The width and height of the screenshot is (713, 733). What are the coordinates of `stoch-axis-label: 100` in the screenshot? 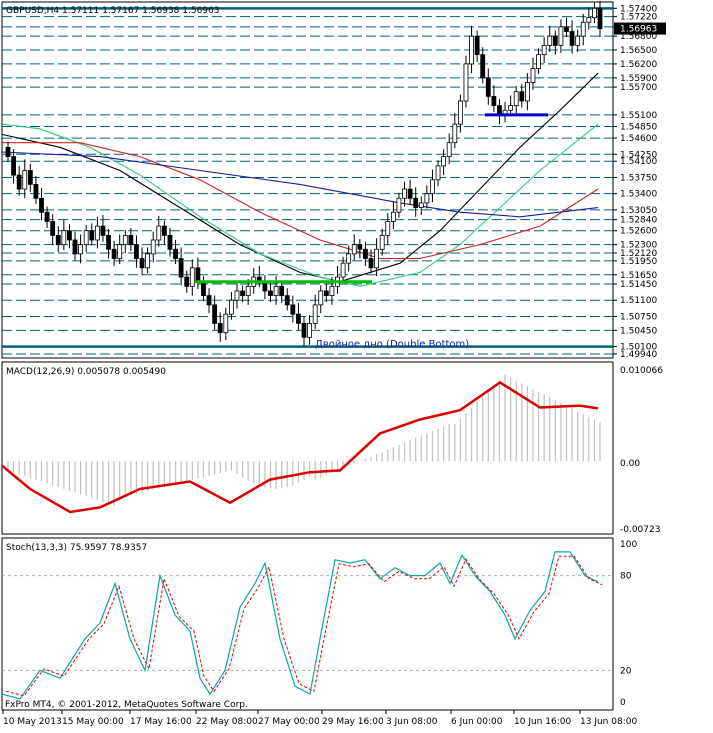 It's located at (628, 545).